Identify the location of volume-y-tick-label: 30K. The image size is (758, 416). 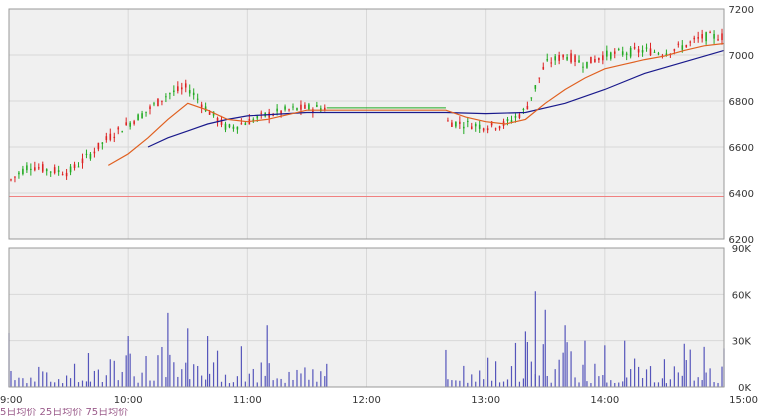
(742, 342).